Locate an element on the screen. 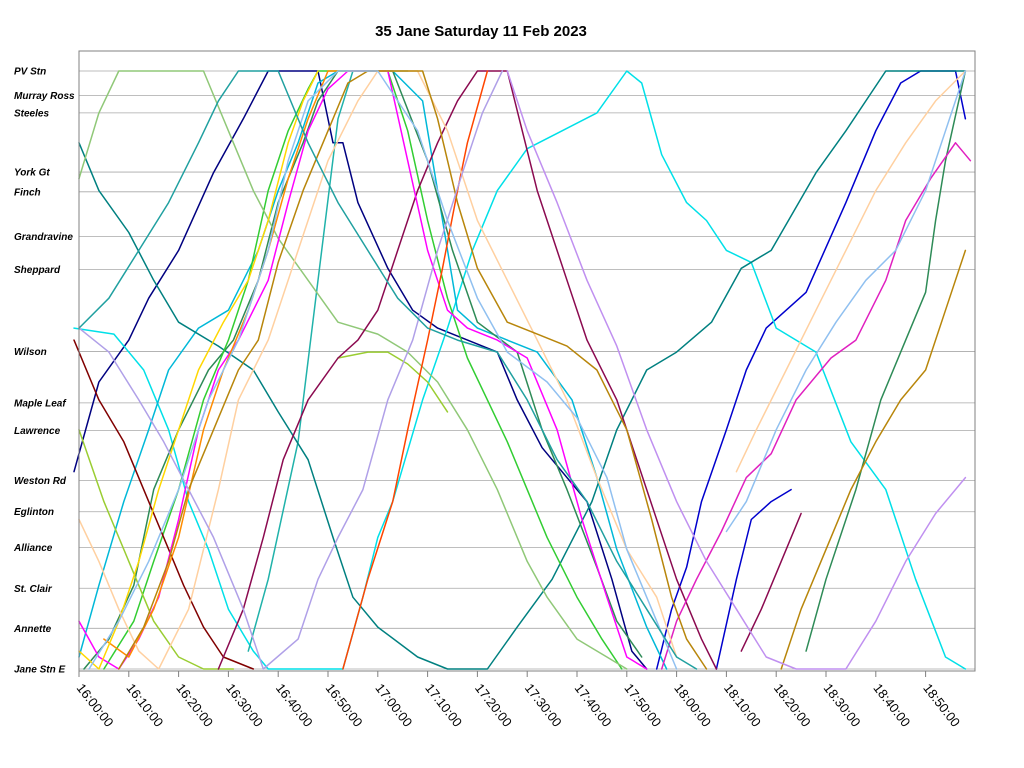  time-tick-label: 16:00:00 is located at coordinates (95, 705).